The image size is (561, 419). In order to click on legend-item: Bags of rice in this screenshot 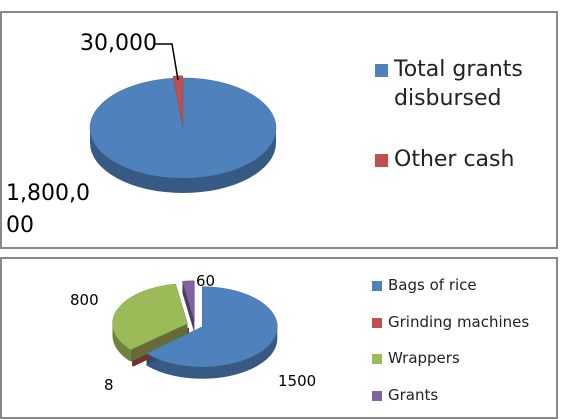, I will do `click(464, 286)`.